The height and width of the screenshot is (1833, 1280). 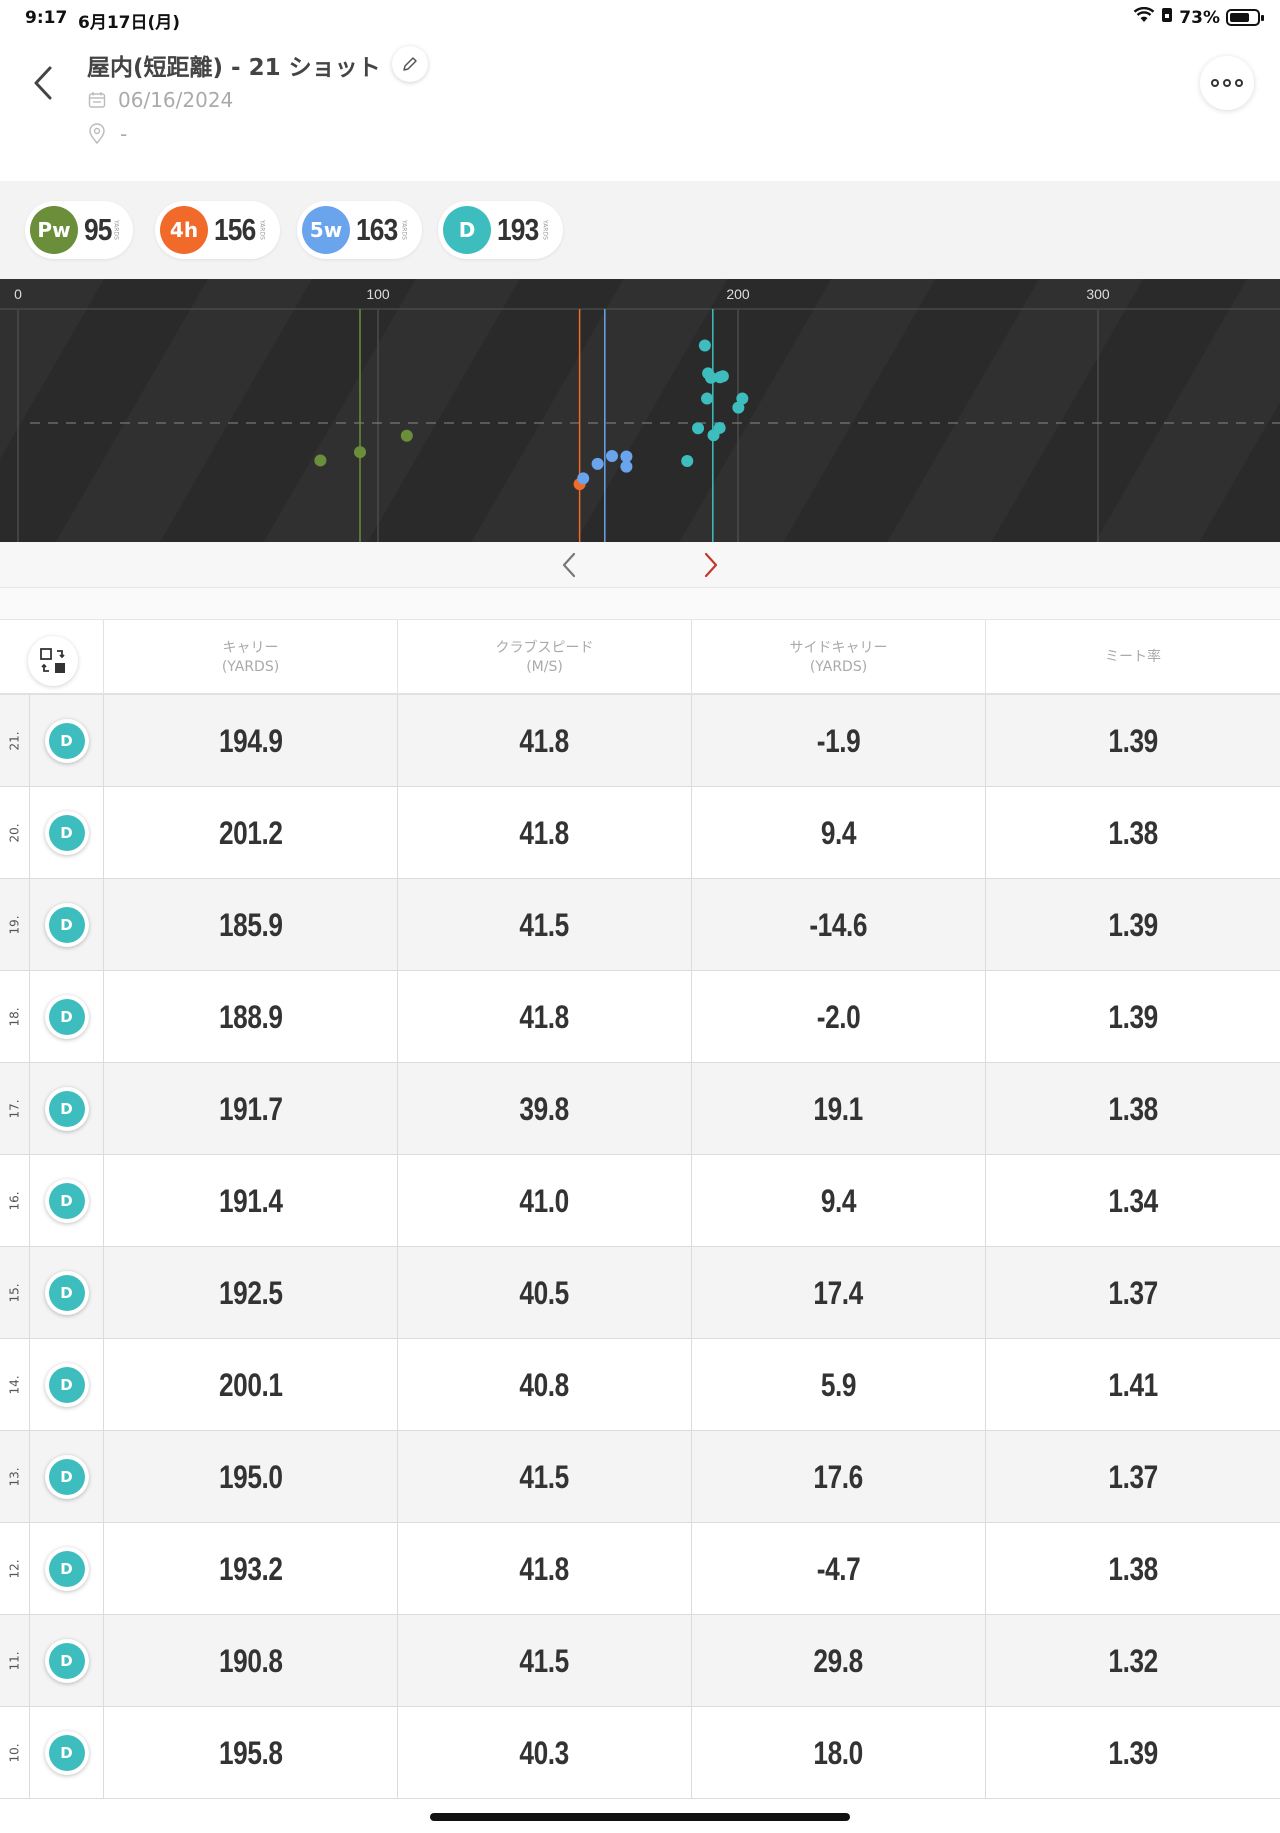 What do you see at coordinates (640, 230) in the screenshot?
I see `club-filter-bar: Pw 95 YARDS 4h 156 YARDS 5w 163 YARDS D 193 YARDS` at bounding box center [640, 230].